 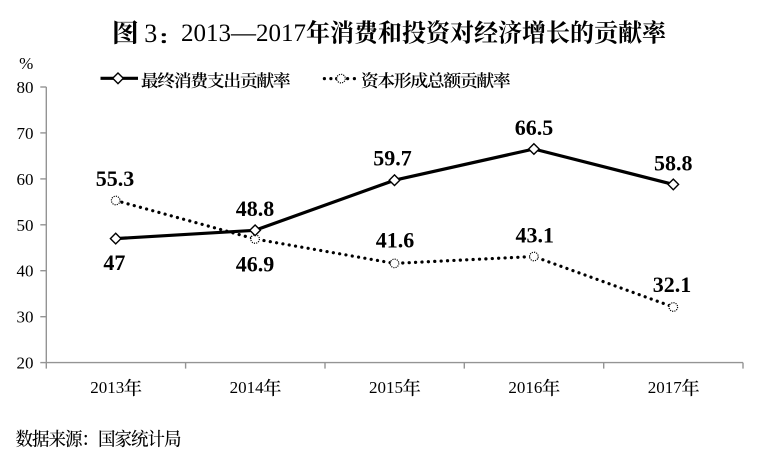 What do you see at coordinates (673, 163) in the screenshot?
I see `svg-text: 58.8` at bounding box center [673, 163].